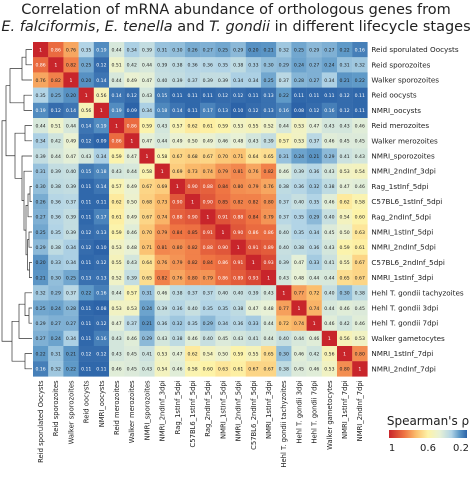  I want to click on dendrogram-branch, so click(30, 315).